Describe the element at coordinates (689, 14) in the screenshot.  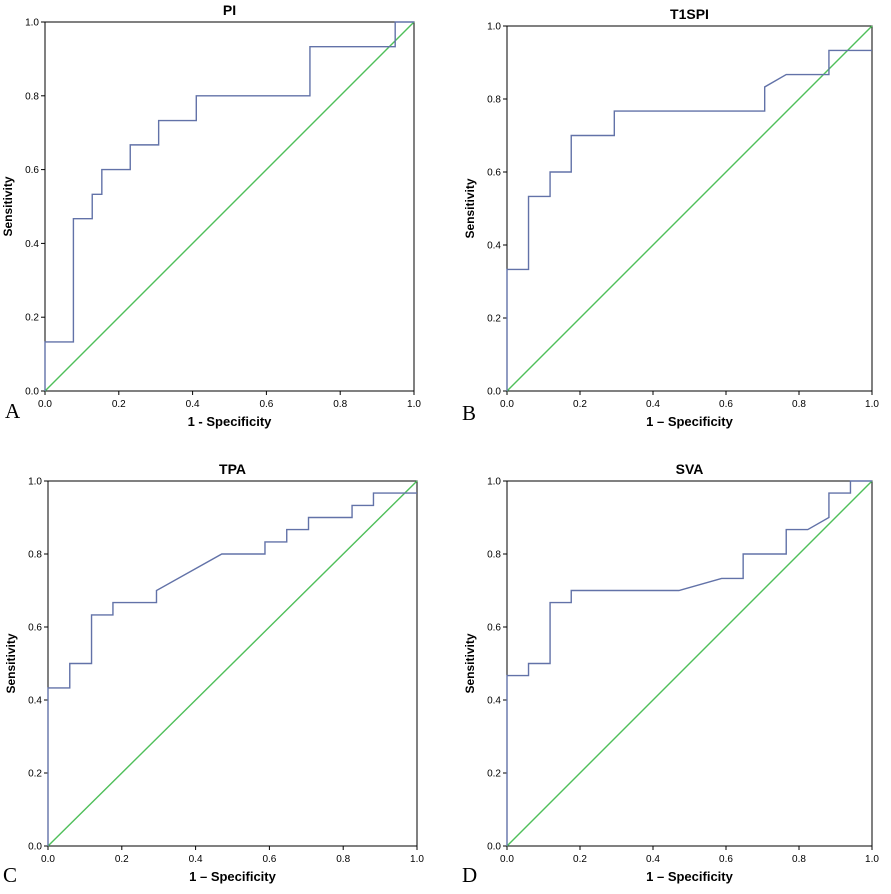
I see `chart-title: T1SPI` at that location.